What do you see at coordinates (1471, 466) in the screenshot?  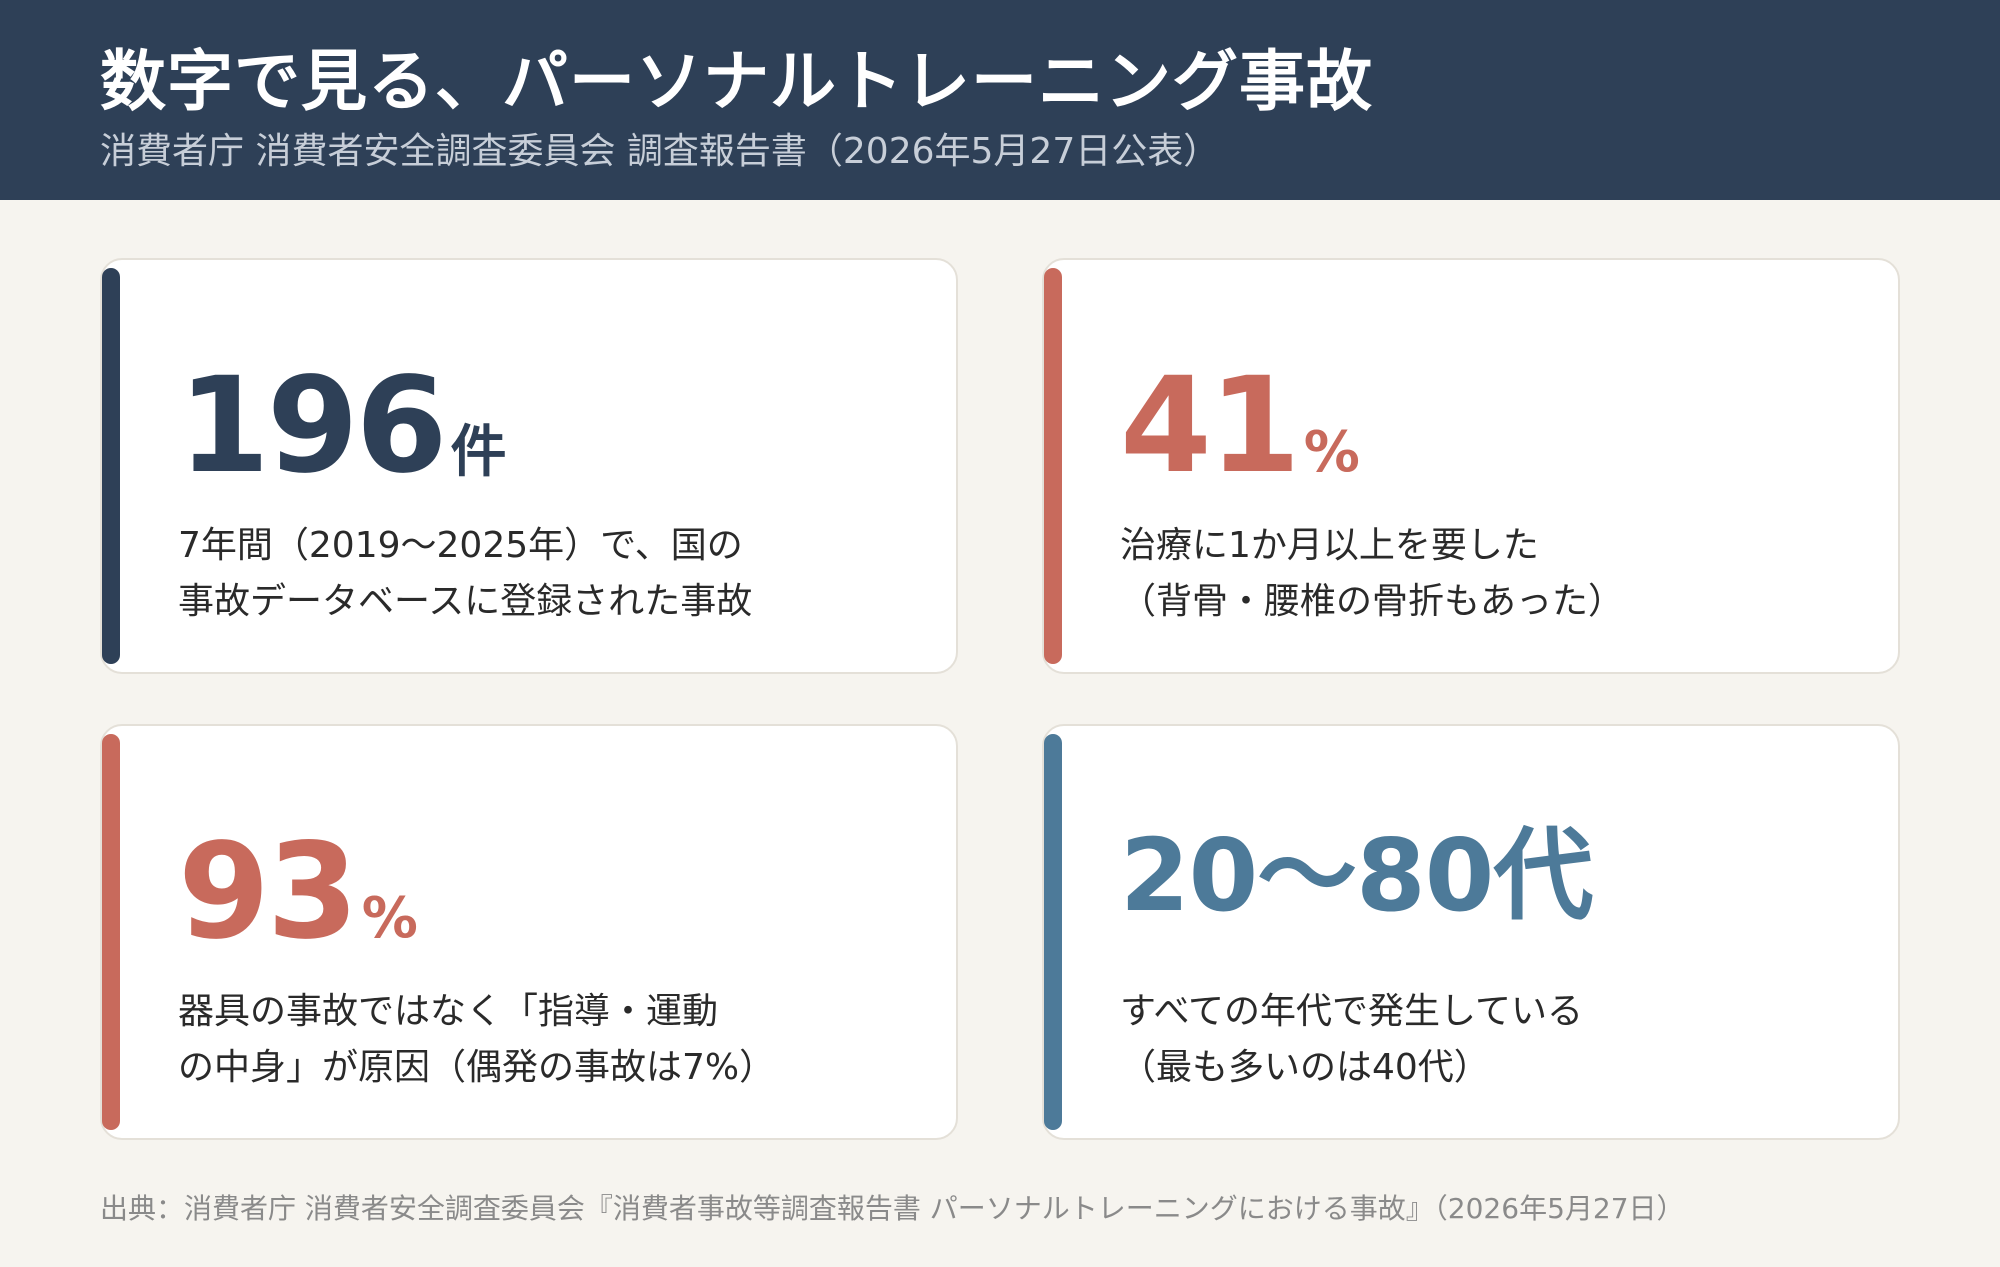 I see `stat-card-long-treatment: 41% 治療に1か月以上を要した （背骨・腰椎の骨折もあった）` at bounding box center [1471, 466].